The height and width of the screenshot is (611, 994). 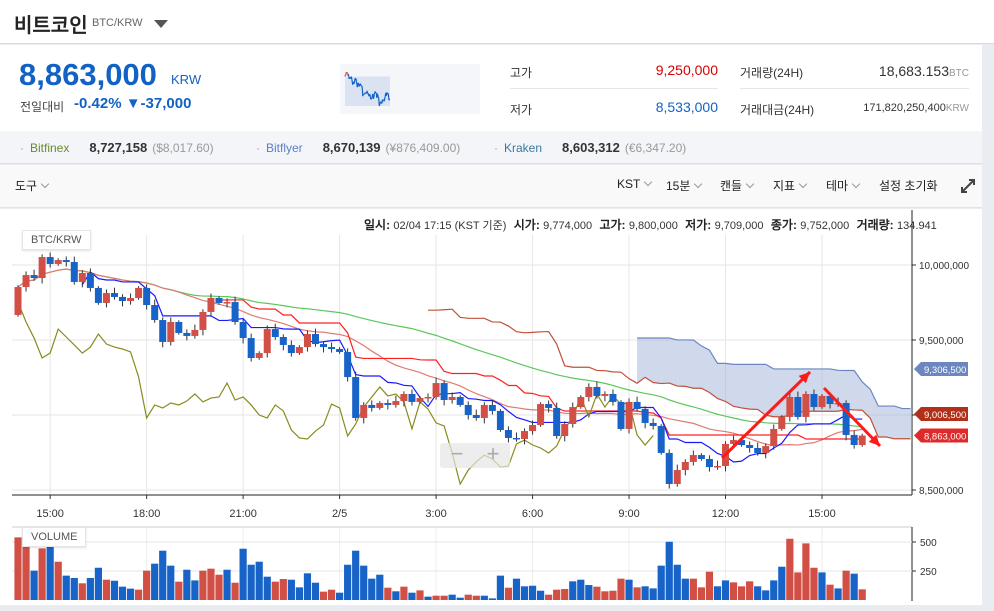 What do you see at coordinates (50, 514) in the screenshot?
I see `x-tick-label: 15:00` at bounding box center [50, 514].